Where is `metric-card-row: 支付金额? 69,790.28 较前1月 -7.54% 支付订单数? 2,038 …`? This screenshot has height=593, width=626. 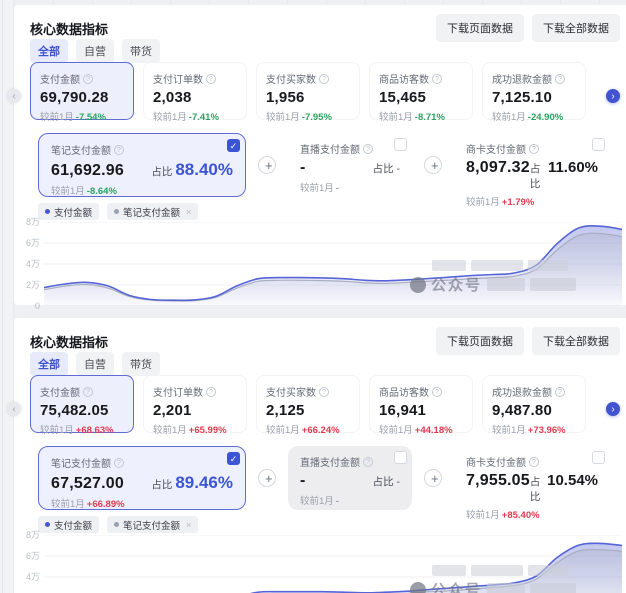
metric-card-row: 支付金额? 69,790.28 较前1月 -7.54% 支付订单数? 2,038 … is located at coordinates (308, 92).